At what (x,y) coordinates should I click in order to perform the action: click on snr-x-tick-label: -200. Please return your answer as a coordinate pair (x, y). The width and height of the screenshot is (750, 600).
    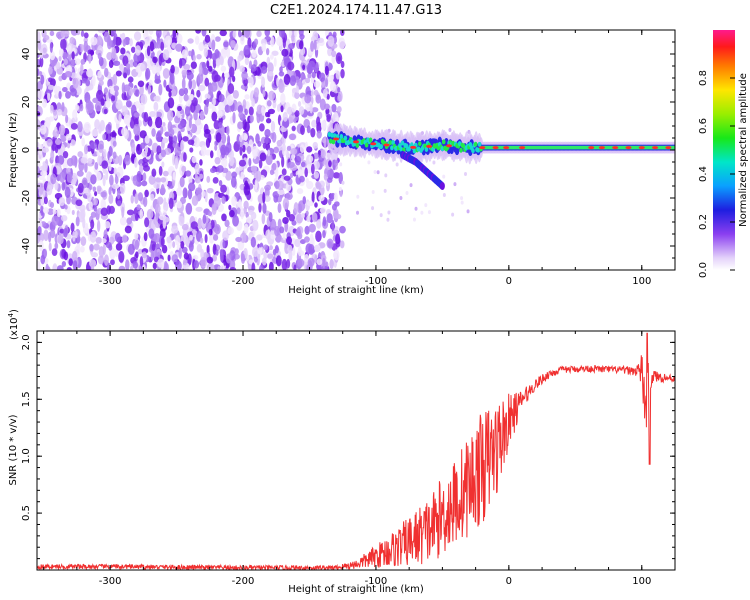
    Looking at the image, I should click on (243, 581).